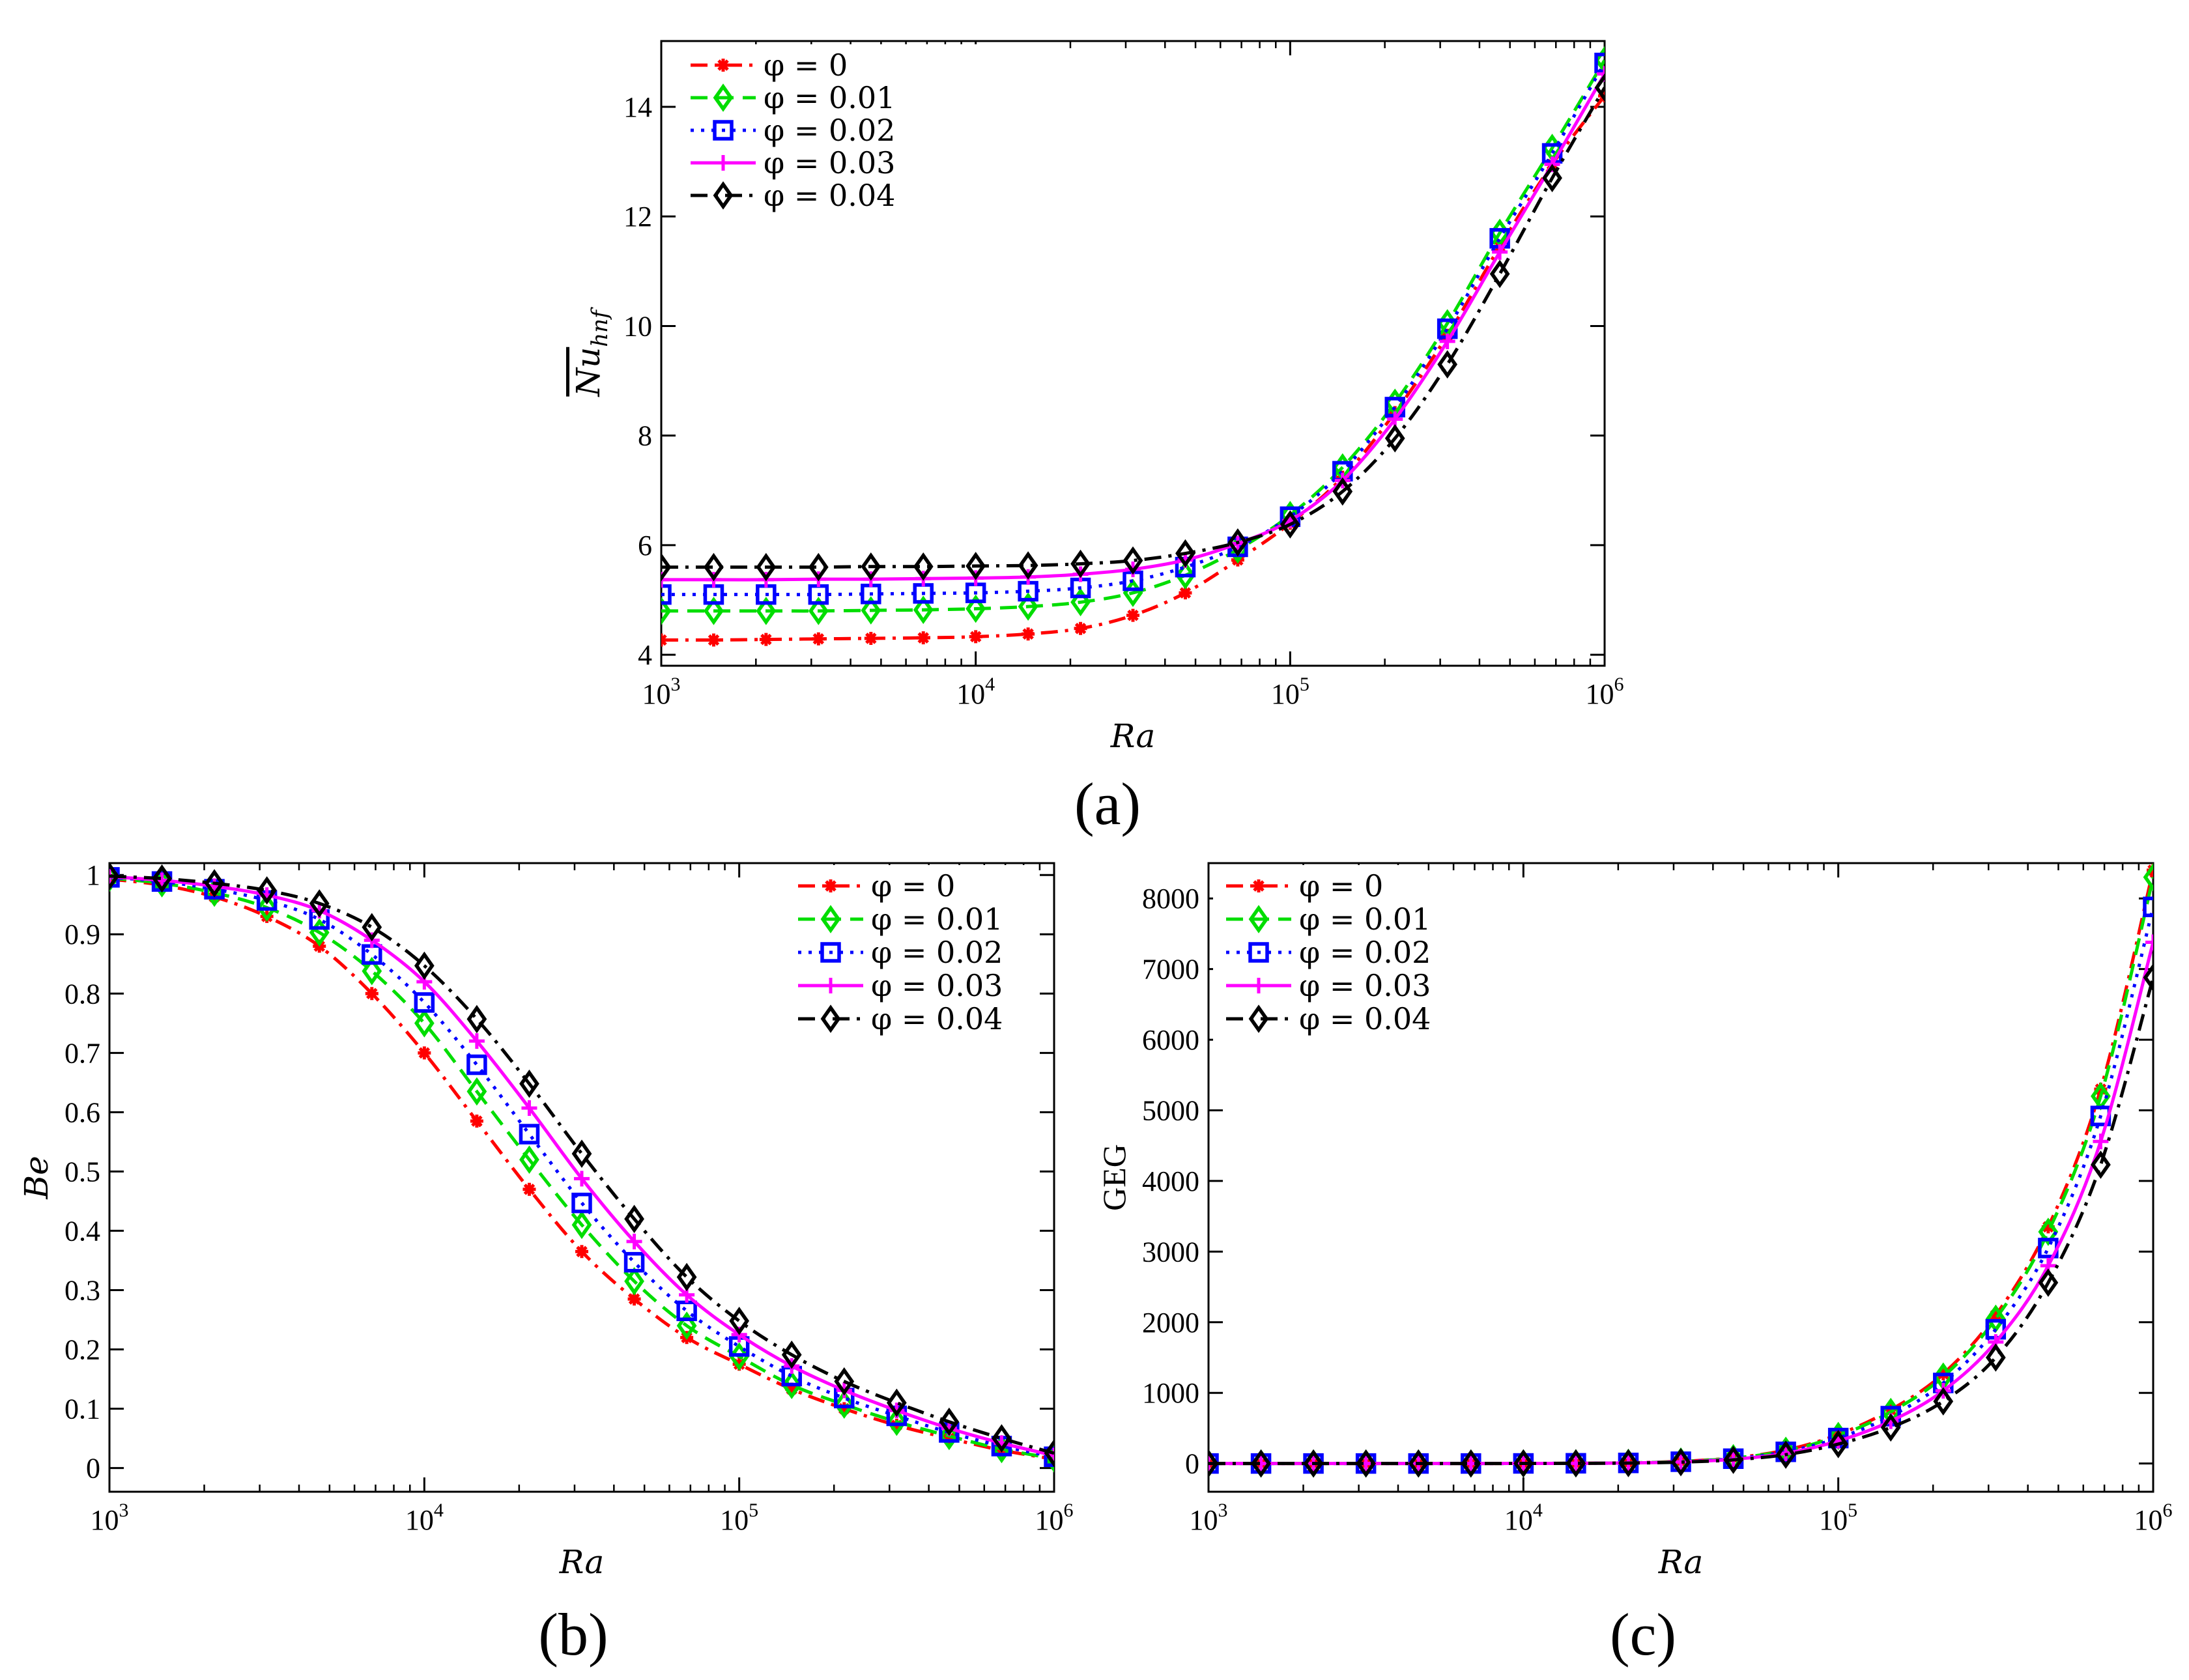 This screenshot has width=2189, height=1680. What do you see at coordinates (975, 692) in the screenshot?
I see `x-tick-label: 10⁴` at bounding box center [975, 692].